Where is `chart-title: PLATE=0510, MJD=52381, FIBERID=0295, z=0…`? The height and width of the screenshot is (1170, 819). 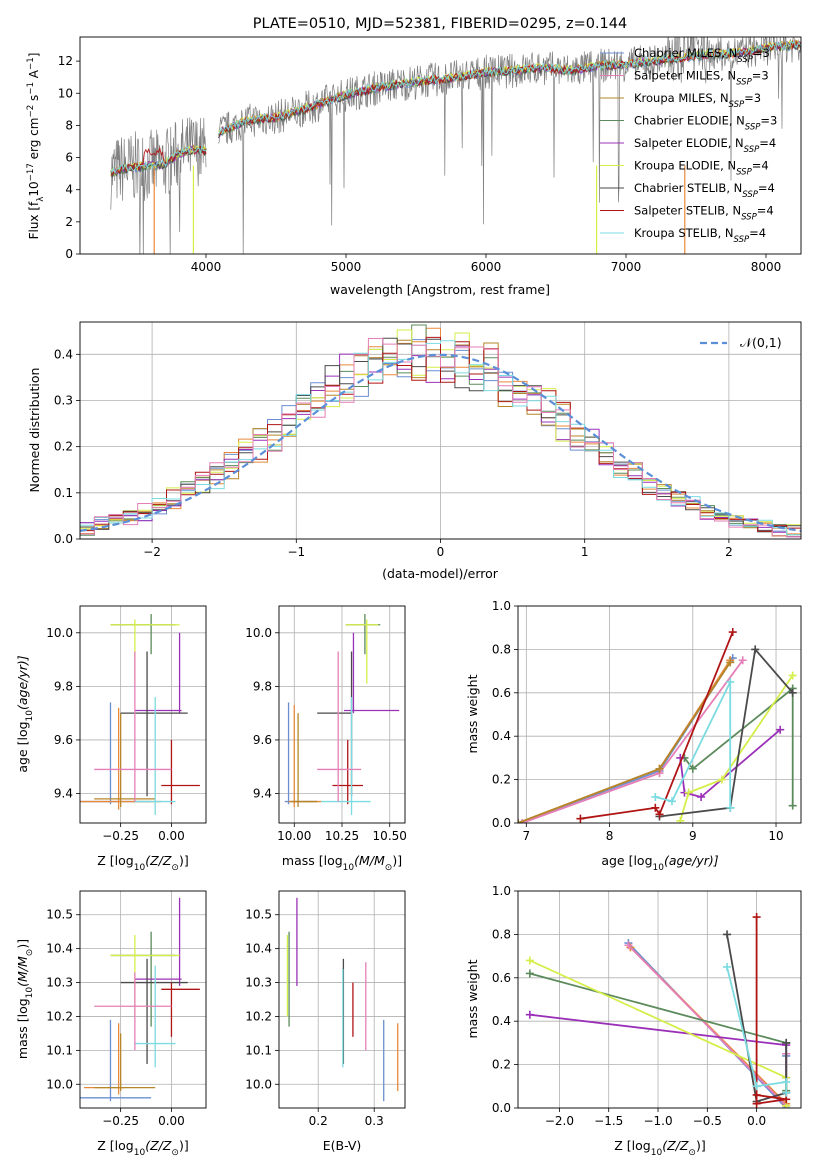 chart-title: PLATE=0510, MJD=52381, FIBERID=0295, z=0… is located at coordinates (440, 24).